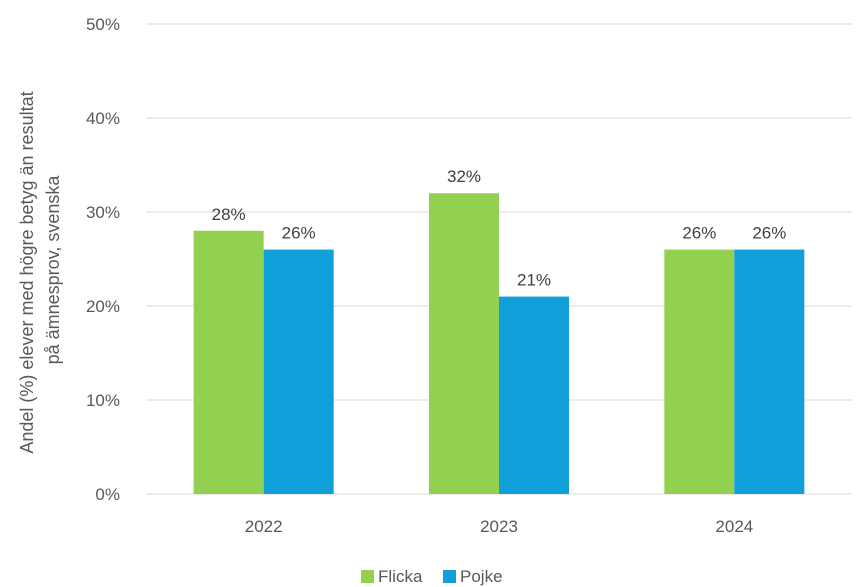  Describe the element at coordinates (367, 576) in the screenshot. I see `legend-swatch-flicka` at that location.